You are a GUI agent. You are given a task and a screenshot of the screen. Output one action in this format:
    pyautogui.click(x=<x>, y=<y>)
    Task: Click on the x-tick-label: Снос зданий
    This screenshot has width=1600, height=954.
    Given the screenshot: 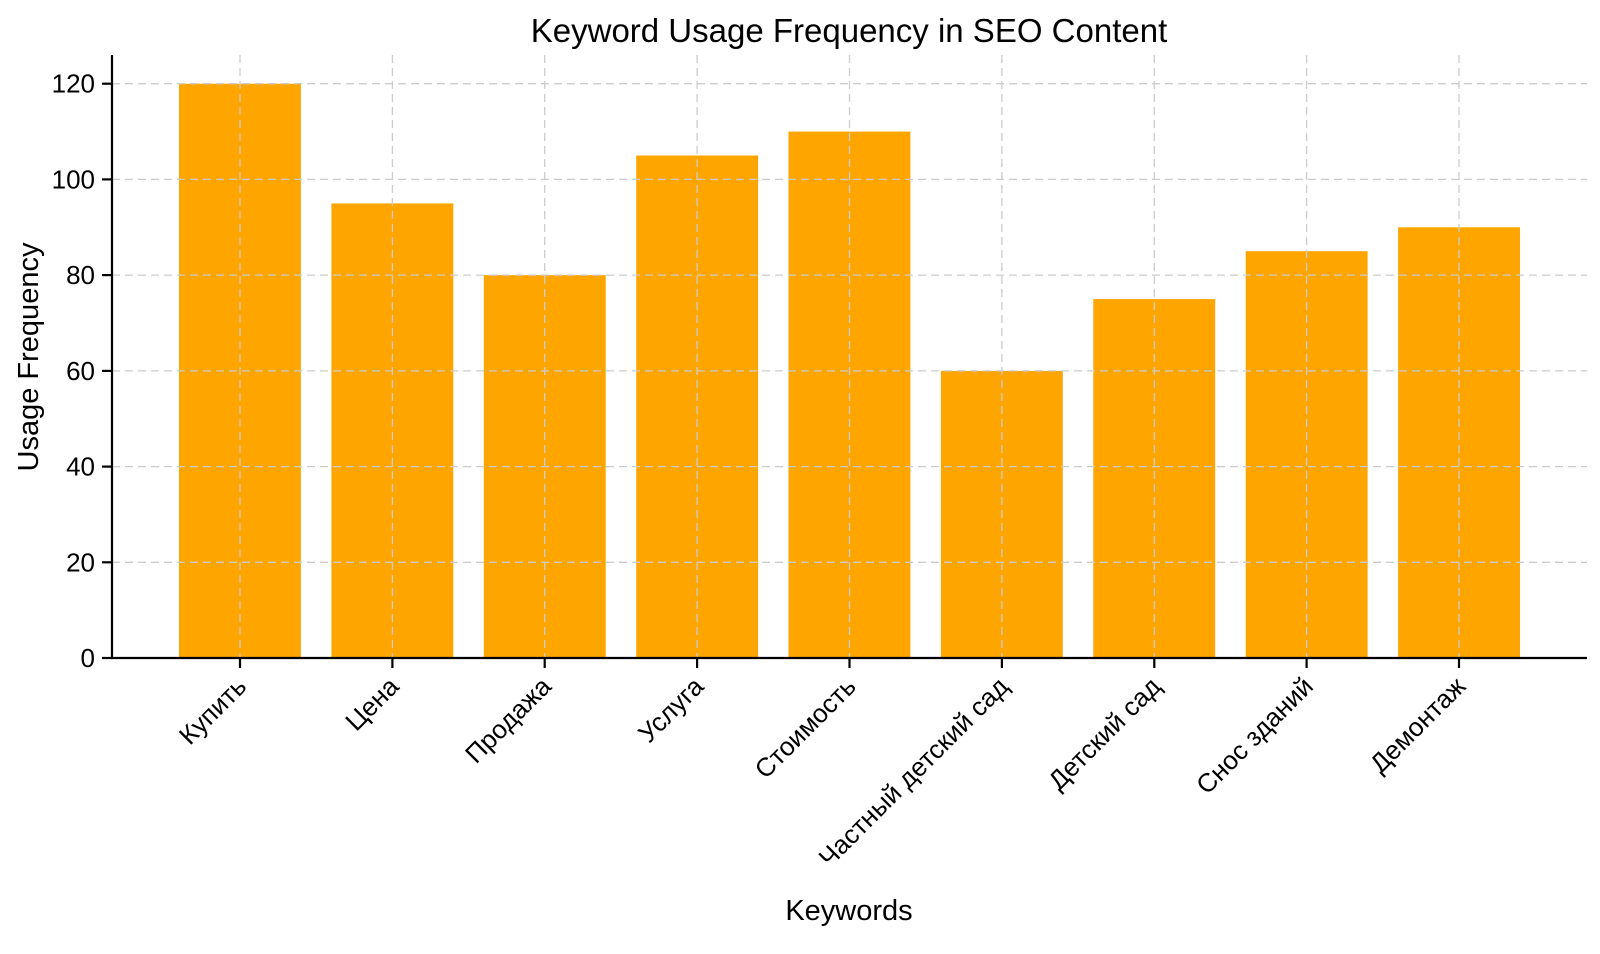 What is the action you would take?
    pyautogui.click(x=1254, y=735)
    